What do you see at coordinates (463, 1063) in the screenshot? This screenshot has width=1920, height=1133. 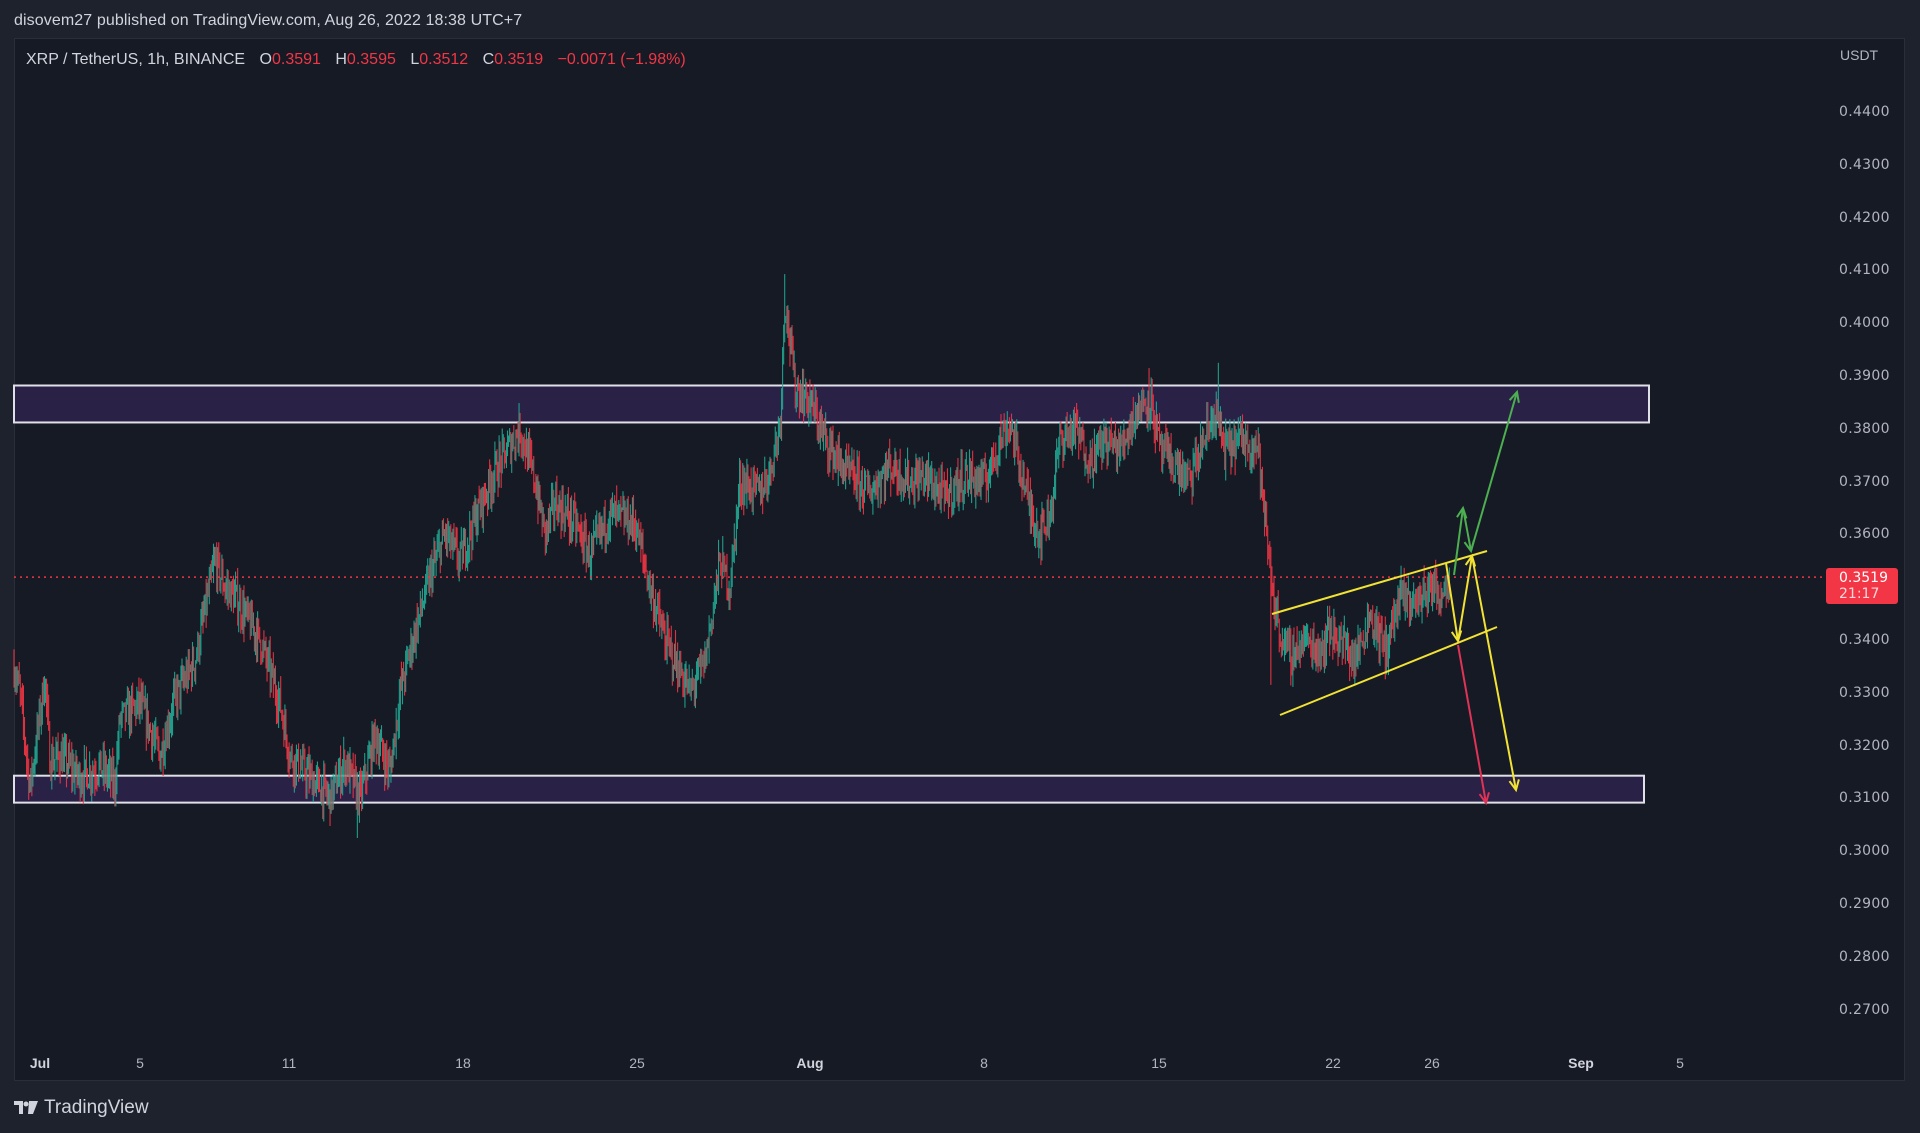 I see `time-tick-label: 18` at bounding box center [463, 1063].